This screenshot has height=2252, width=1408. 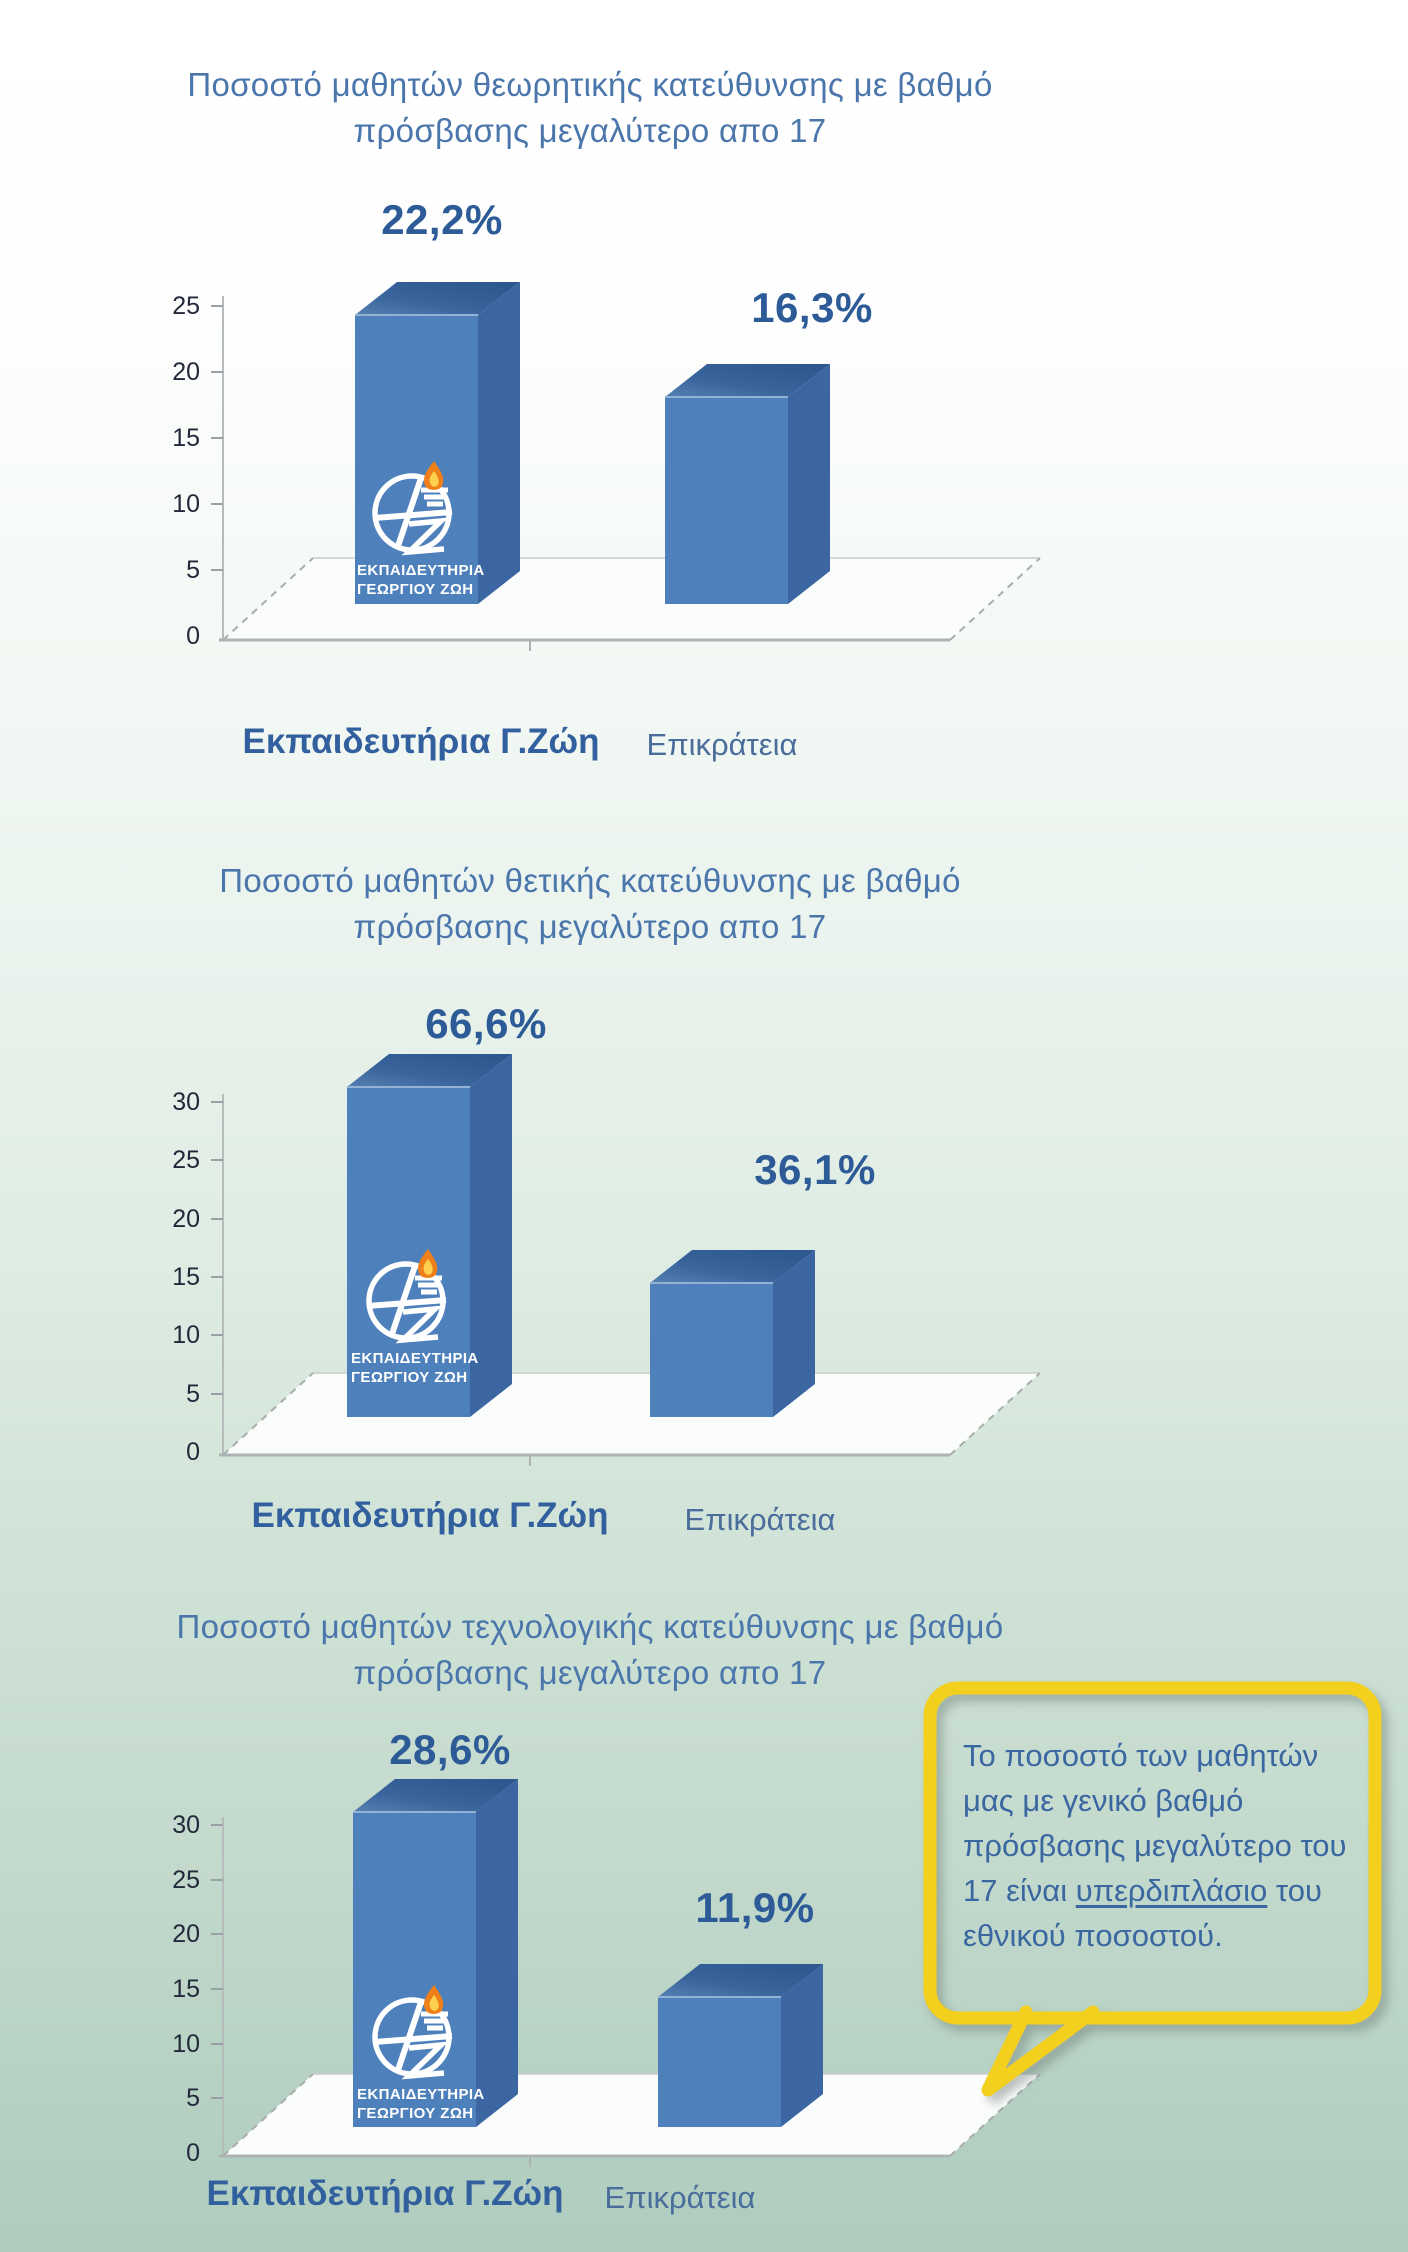 I want to click on chart1-plot: 25 20 15 10 5 0, so click(x=606, y=466).